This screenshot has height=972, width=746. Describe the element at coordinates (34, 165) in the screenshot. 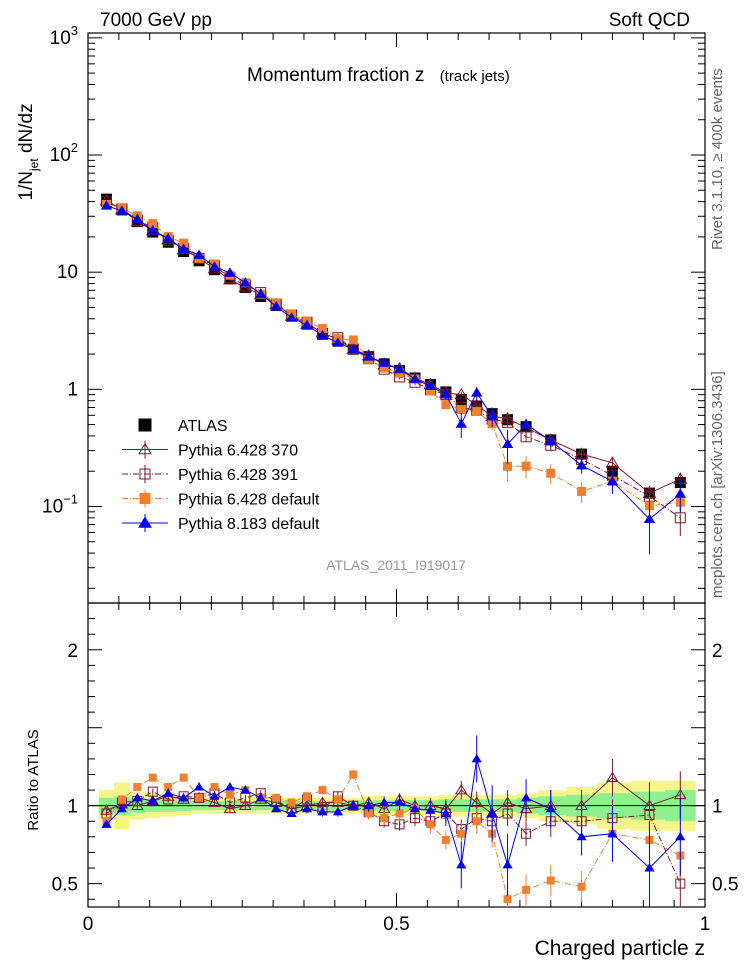

I see `y-axis-label-sub: jet` at that location.